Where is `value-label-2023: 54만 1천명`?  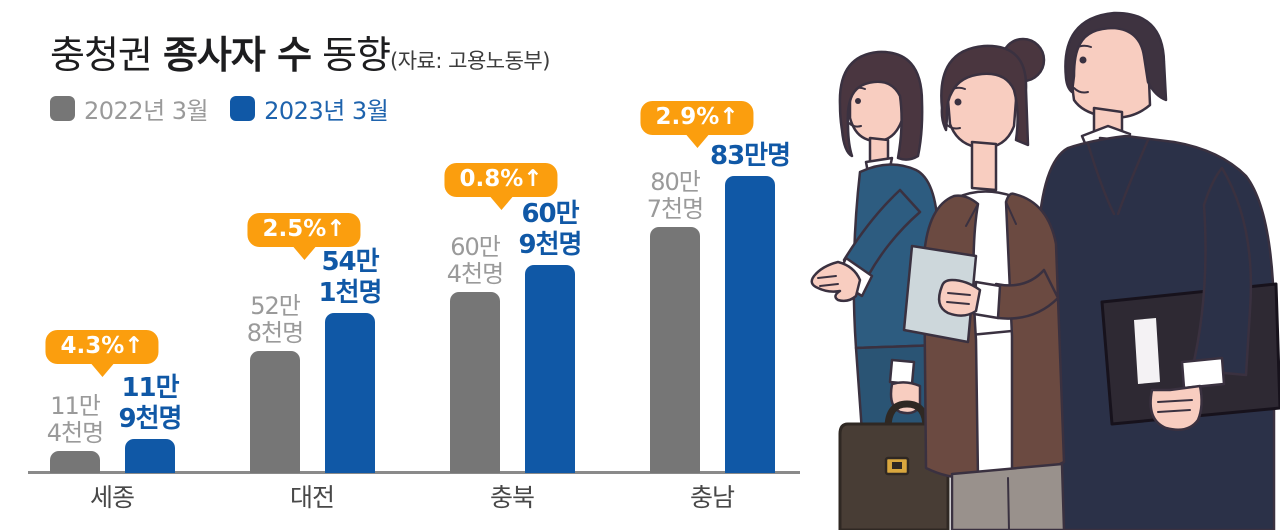 value-label-2023: 54만 1천명 is located at coordinates (350, 278).